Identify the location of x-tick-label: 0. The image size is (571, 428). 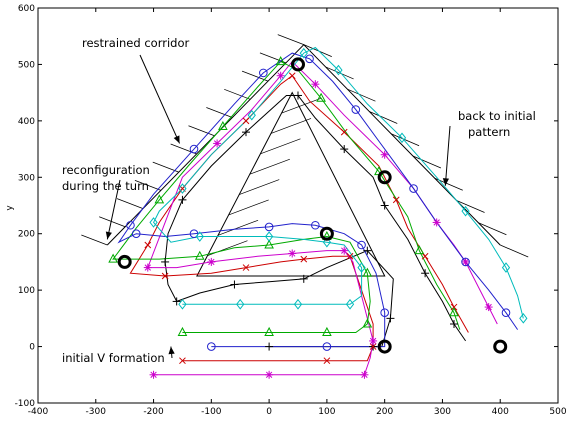
(269, 412).